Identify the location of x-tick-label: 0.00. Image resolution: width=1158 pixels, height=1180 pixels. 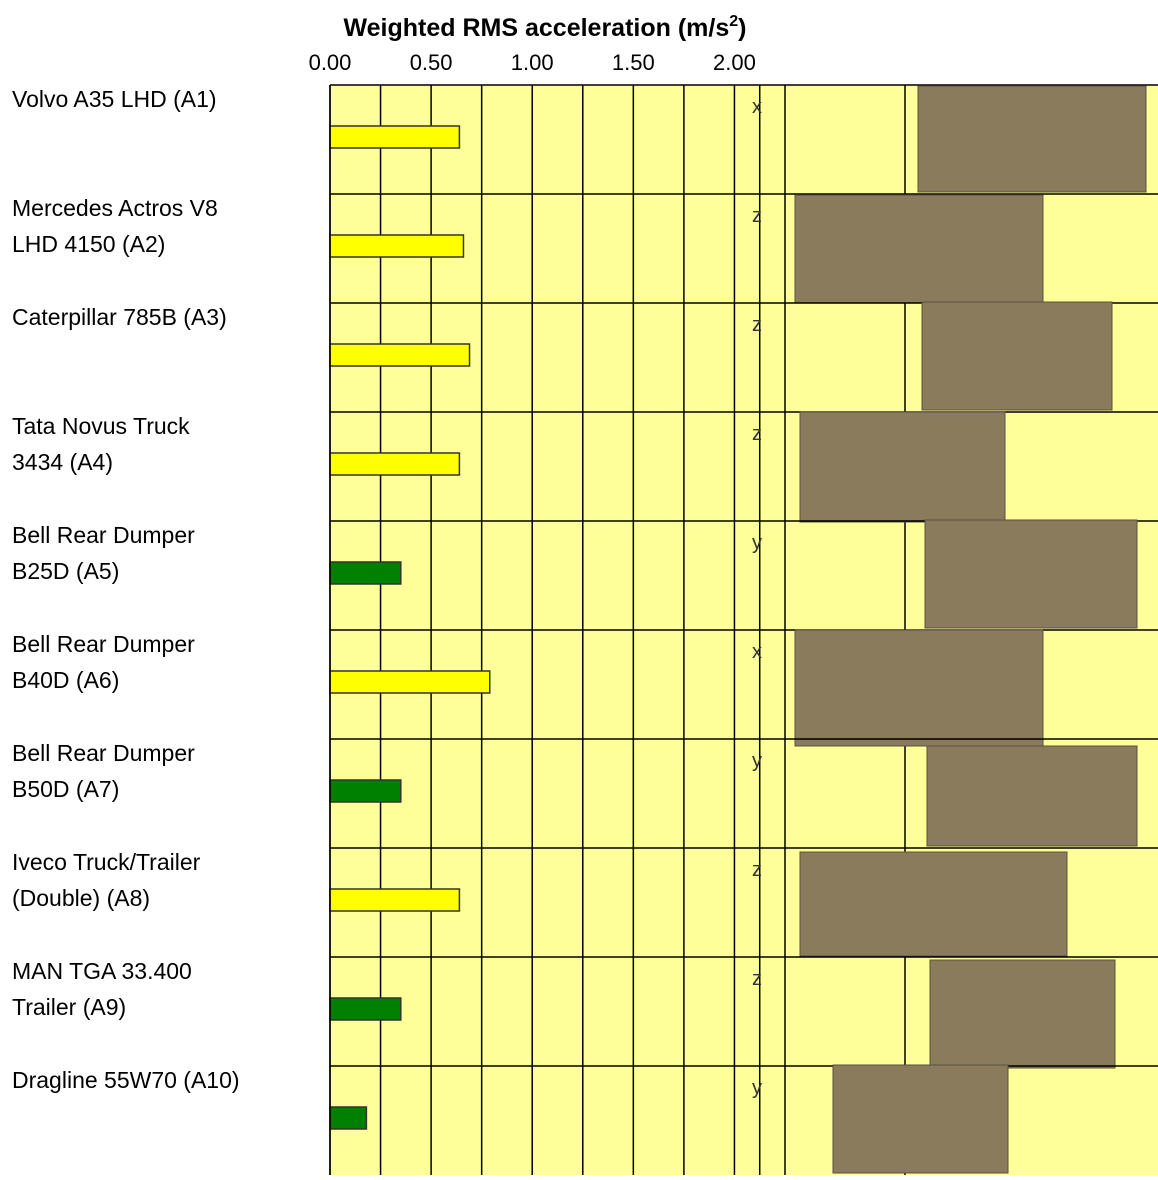
(330, 62).